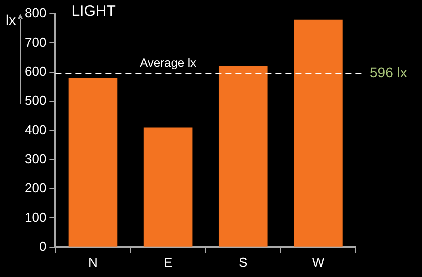 The height and width of the screenshot is (277, 422). What do you see at coordinates (11, 20) in the screenshot?
I see `y-axis-title: lx` at bounding box center [11, 20].